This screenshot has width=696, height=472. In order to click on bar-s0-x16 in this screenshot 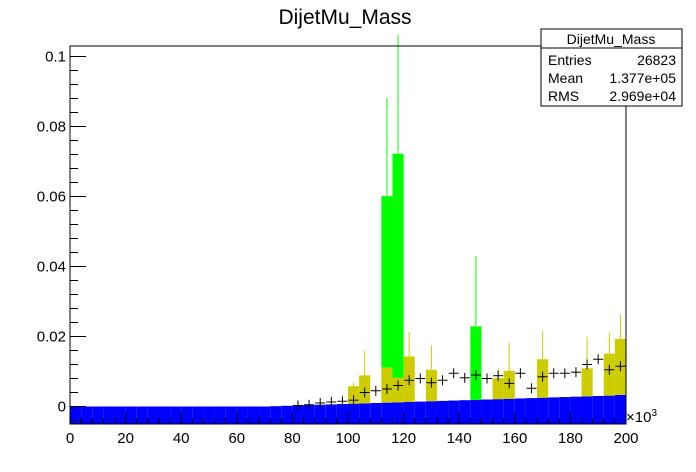, I will do `click(120, 415)`.